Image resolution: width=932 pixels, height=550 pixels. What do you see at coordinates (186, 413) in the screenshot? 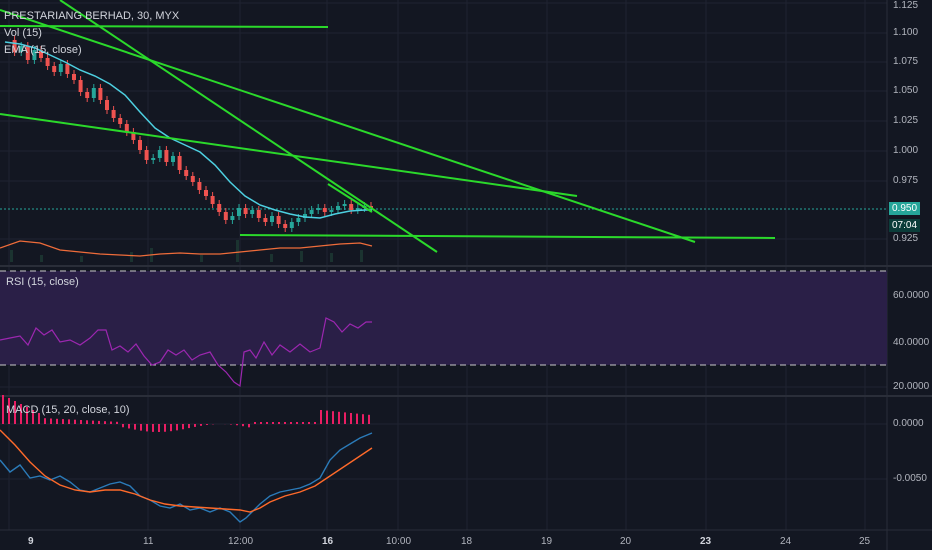
I see `macd-histogram` at bounding box center [186, 413].